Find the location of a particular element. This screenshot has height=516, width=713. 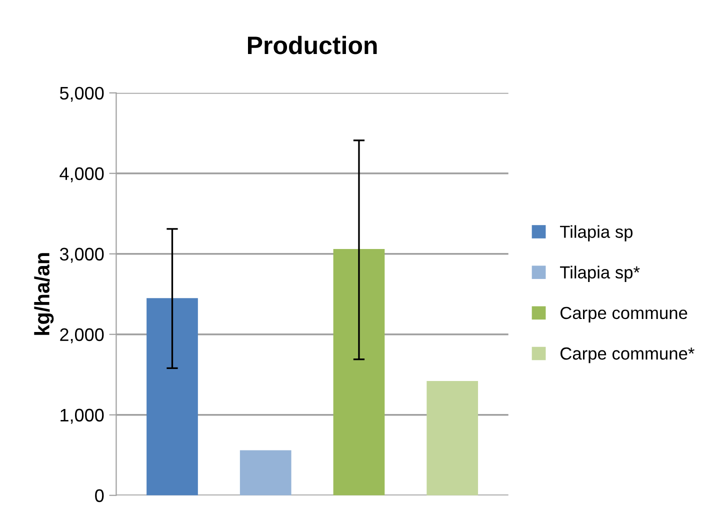

y-tick-label: 0 is located at coordinates (99, 495).